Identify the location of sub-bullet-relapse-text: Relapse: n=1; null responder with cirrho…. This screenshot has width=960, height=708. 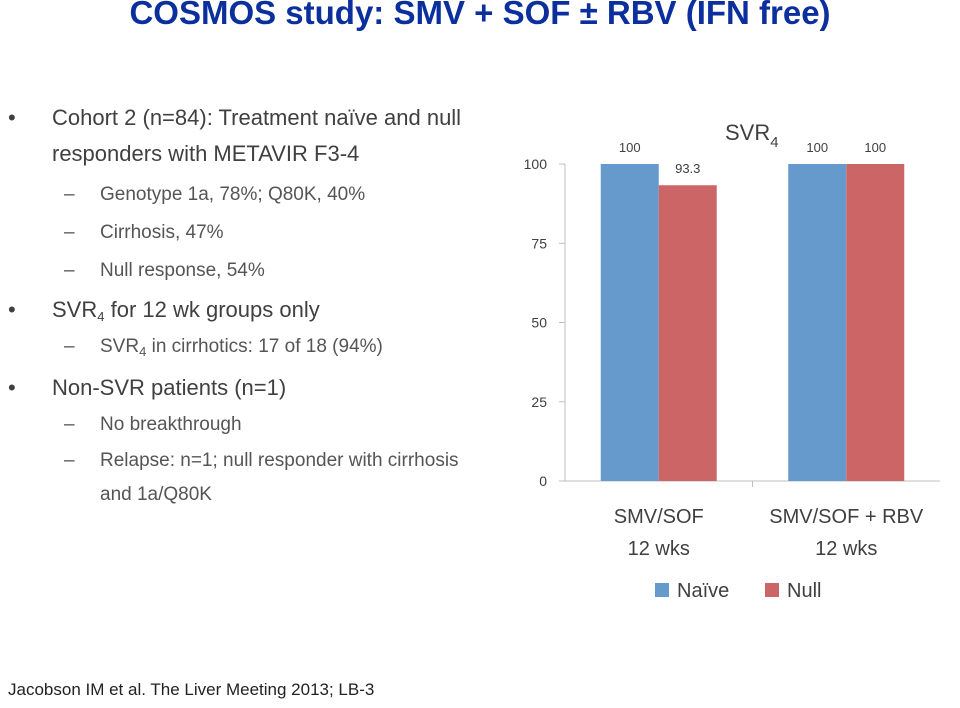
(279, 477).